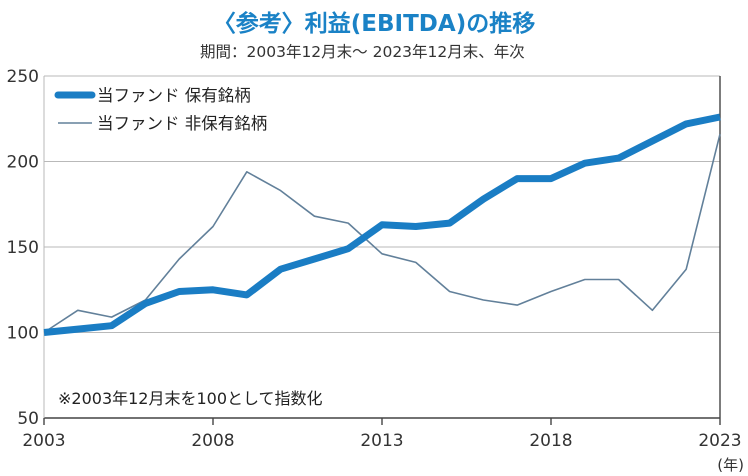 This screenshot has width=748, height=476. Describe the element at coordinates (212, 441) in the screenshot. I see `x-tick-label-2008: 2008` at that location.